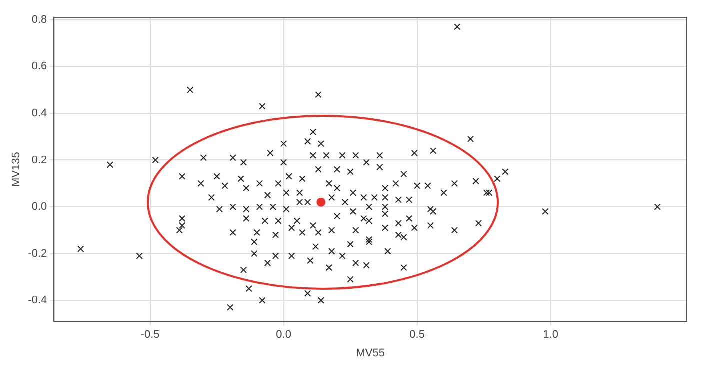  Describe the element at coordinates (370, 353) in the screenshot. I see `x-axis-title: MV55` at that location.